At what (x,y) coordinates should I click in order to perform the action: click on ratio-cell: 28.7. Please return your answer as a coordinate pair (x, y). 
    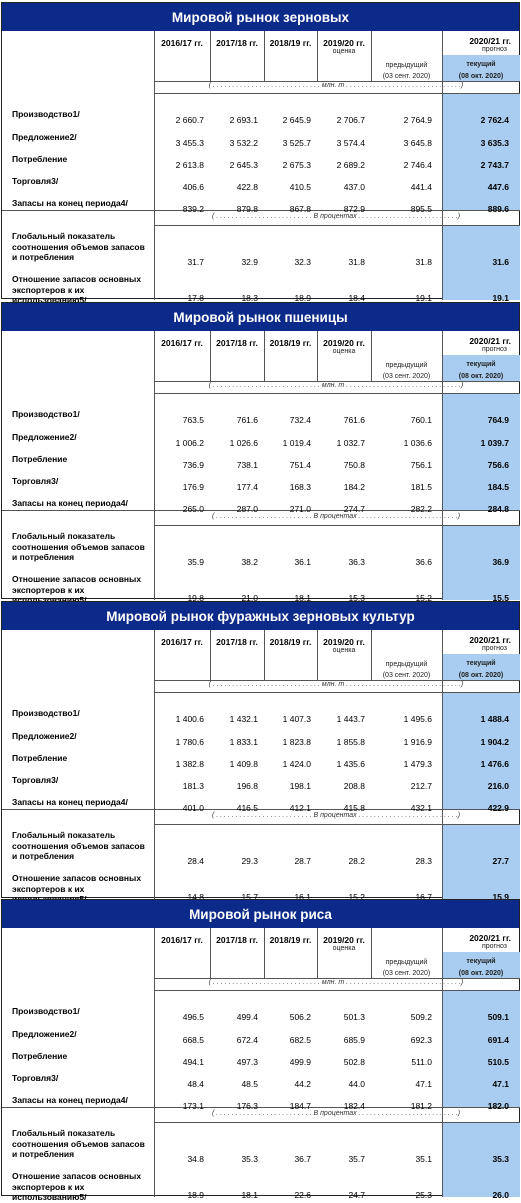
    Looking at the image, I should click on (302, 861).